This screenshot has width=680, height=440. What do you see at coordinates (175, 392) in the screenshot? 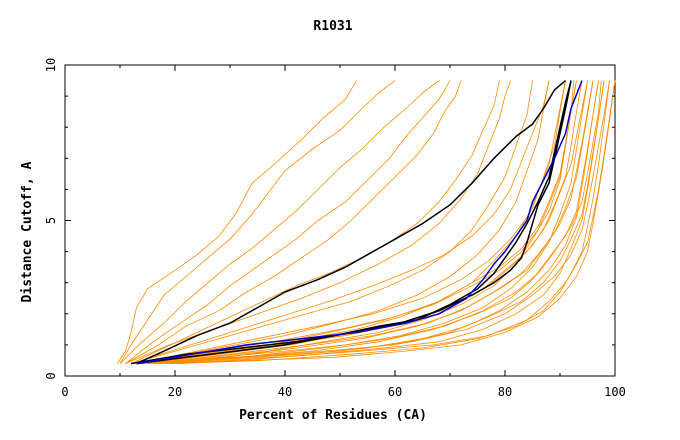
I see `x-tick-label: 20` at bounding box center [175, 392].